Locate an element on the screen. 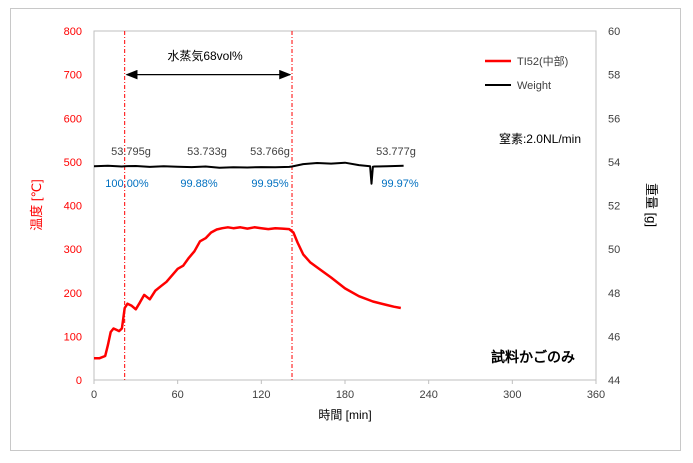 This screenshot has width=693, height=463. weight-annotation-1: 53.795g is located at coordinates (131, 152).